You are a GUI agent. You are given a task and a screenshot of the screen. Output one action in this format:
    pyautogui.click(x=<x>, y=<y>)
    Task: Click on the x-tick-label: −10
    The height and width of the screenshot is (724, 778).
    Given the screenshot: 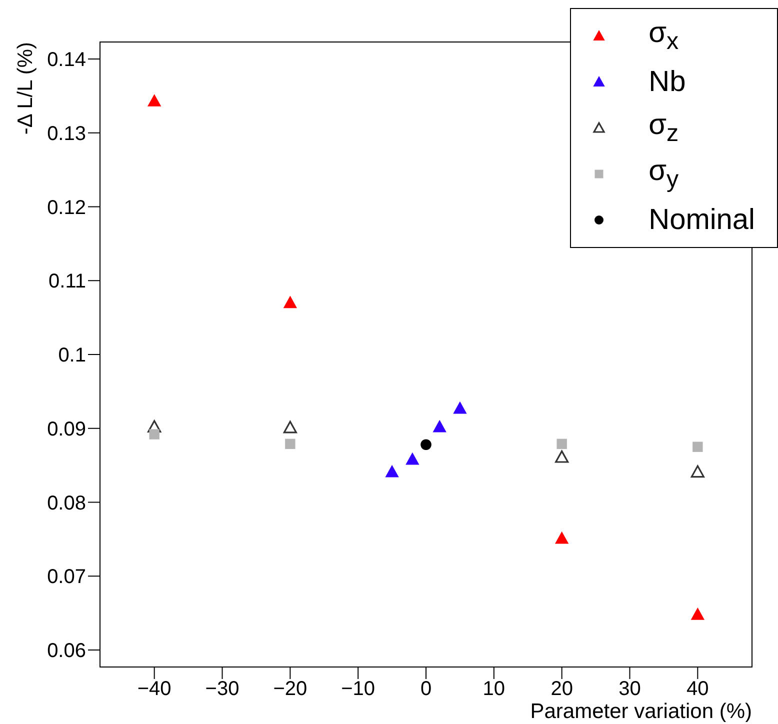 What is the action you would take?
    pyautogui.click(x=358, y=689)
    